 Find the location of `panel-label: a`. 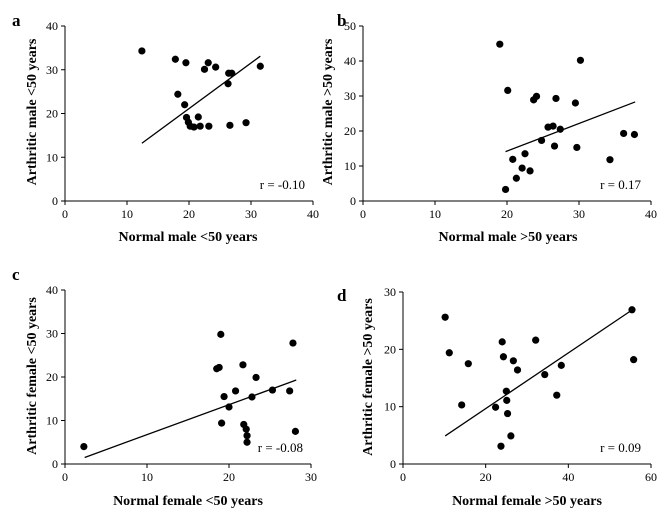

panel-label: a is located at coordinates (16, 20).